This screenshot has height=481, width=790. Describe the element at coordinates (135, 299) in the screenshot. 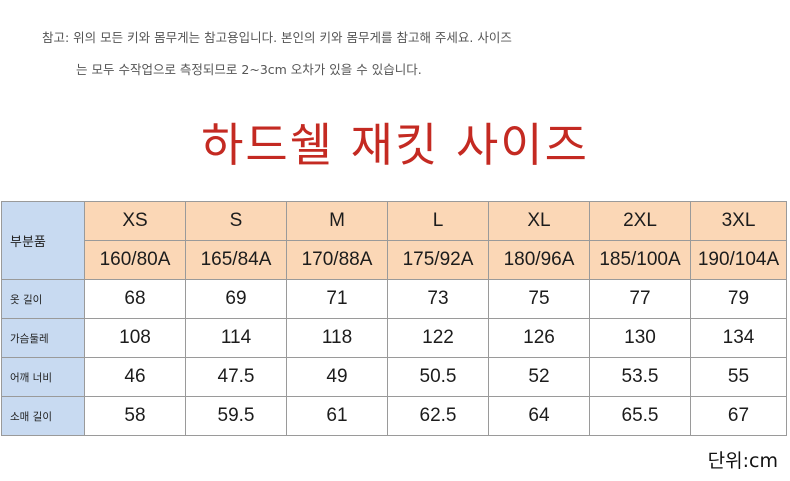

I see `value-cell: 68` at that location.